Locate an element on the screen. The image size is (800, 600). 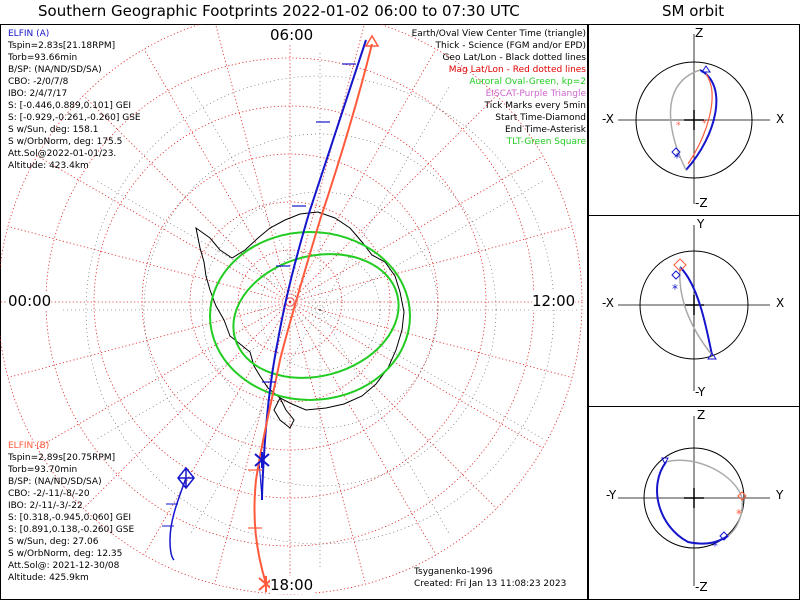
elfin-a-info-line: Altitude: 423.4km is located at coordinates (48, 166).